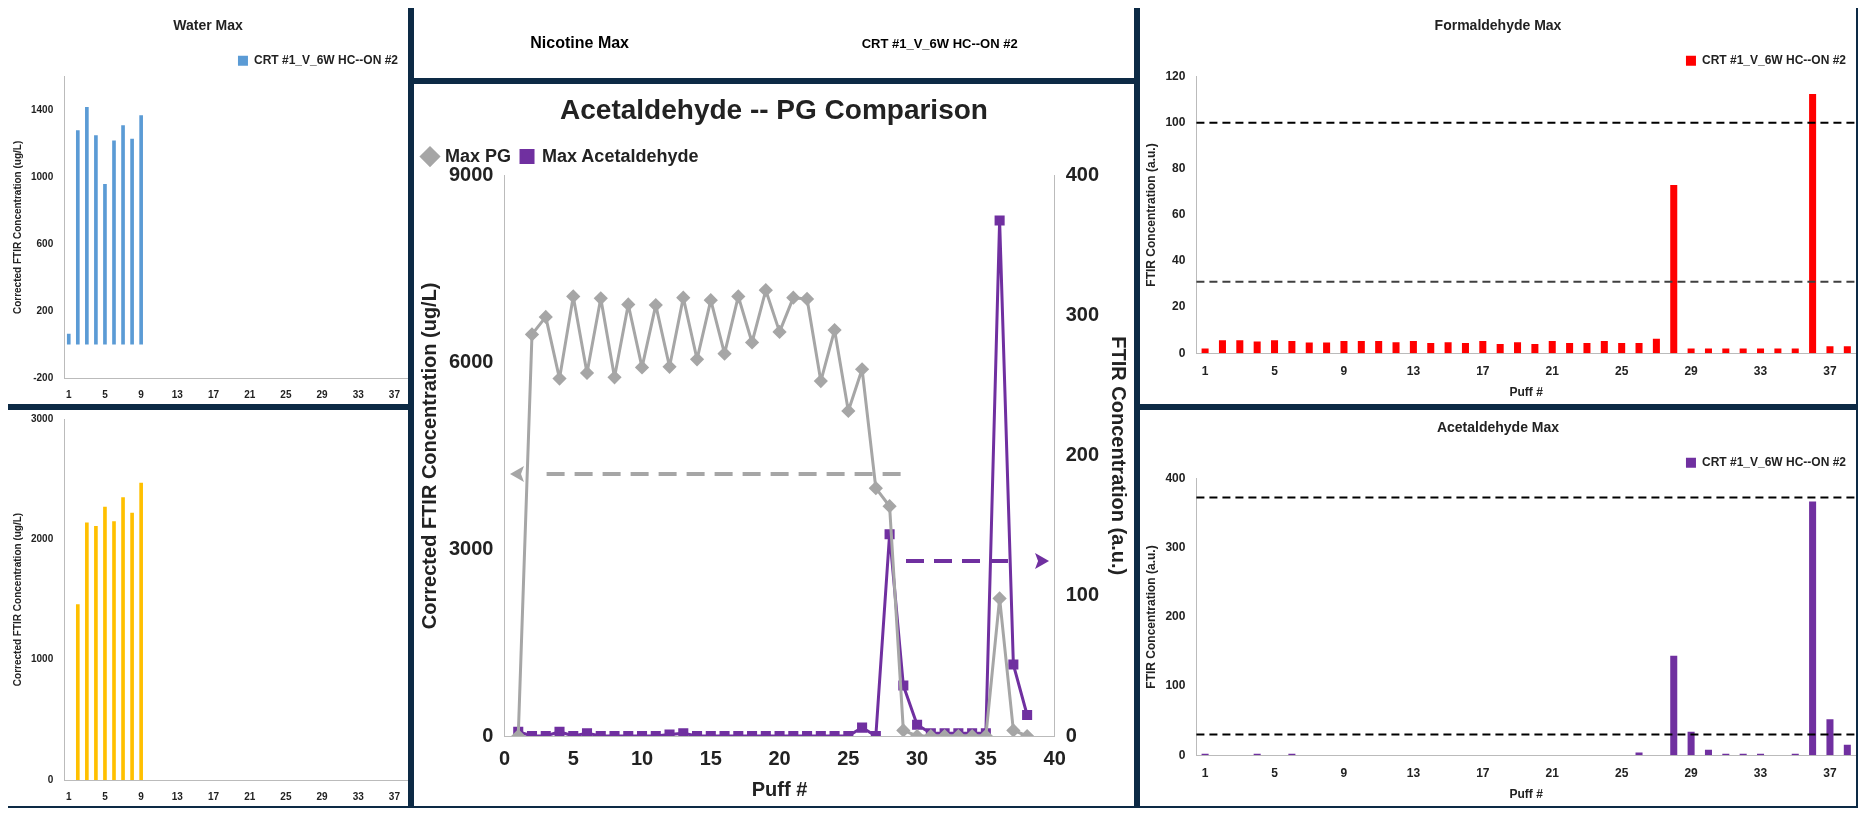  I want to click on chart-title: Acetaldehyde Max, so click(1498, 427).